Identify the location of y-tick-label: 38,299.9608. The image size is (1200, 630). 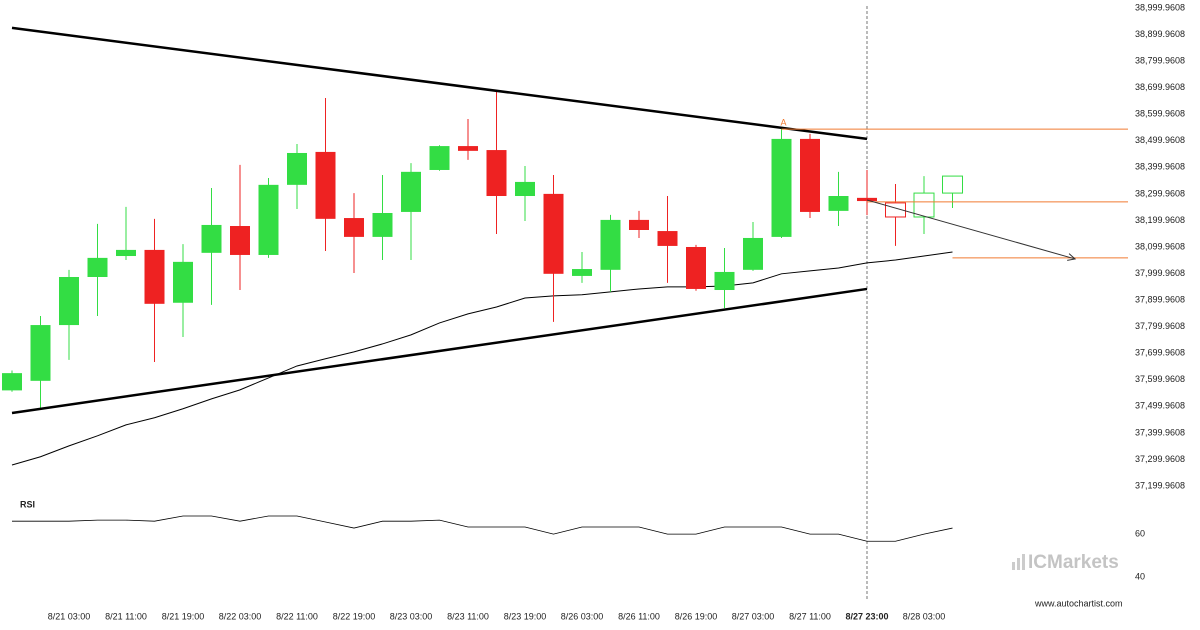
(1160, 193).